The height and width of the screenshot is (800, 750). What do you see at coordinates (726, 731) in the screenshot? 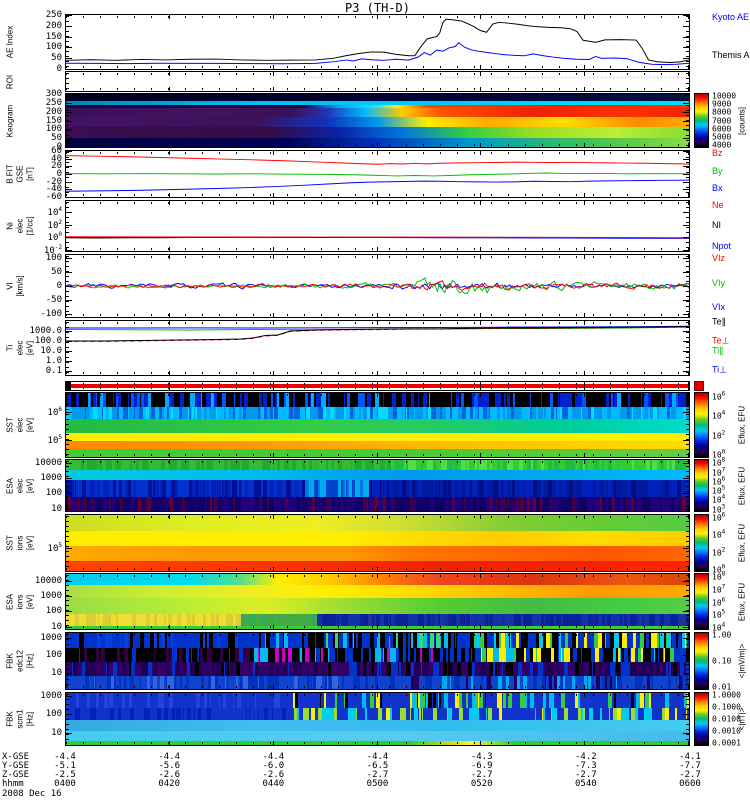
I see `colorbar-tick-label: 0.0010` at bounding box center [726, 731].